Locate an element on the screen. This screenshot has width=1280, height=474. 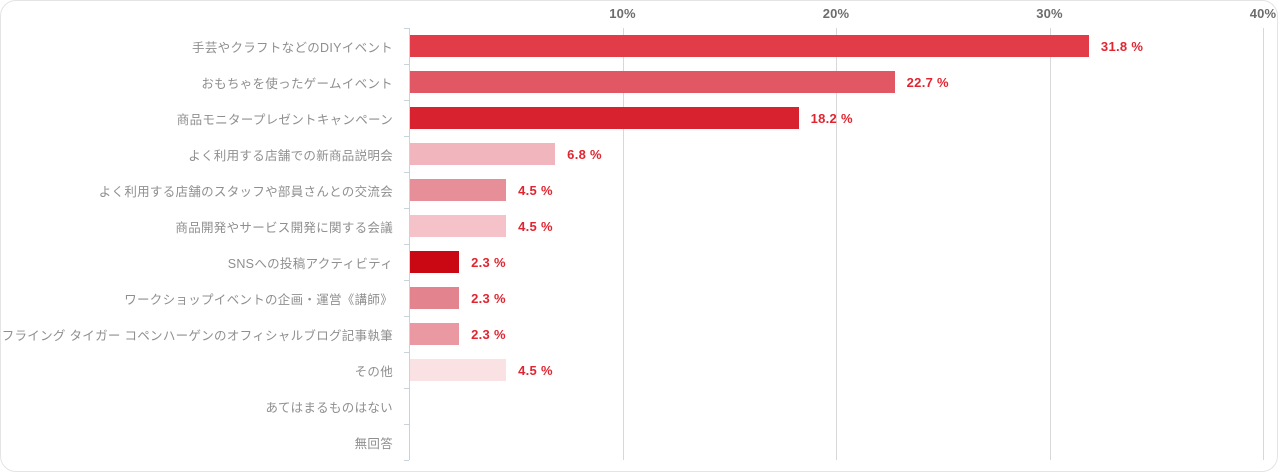
x-tick-label: 10% is located at coordinates (622, 13).